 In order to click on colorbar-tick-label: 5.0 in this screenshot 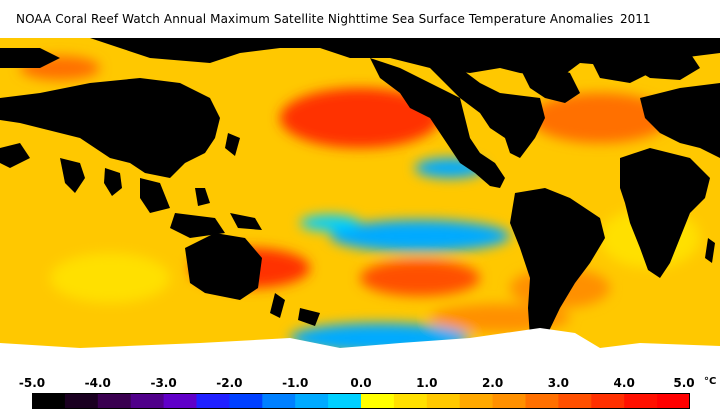, I will do `click(684, 383)`.